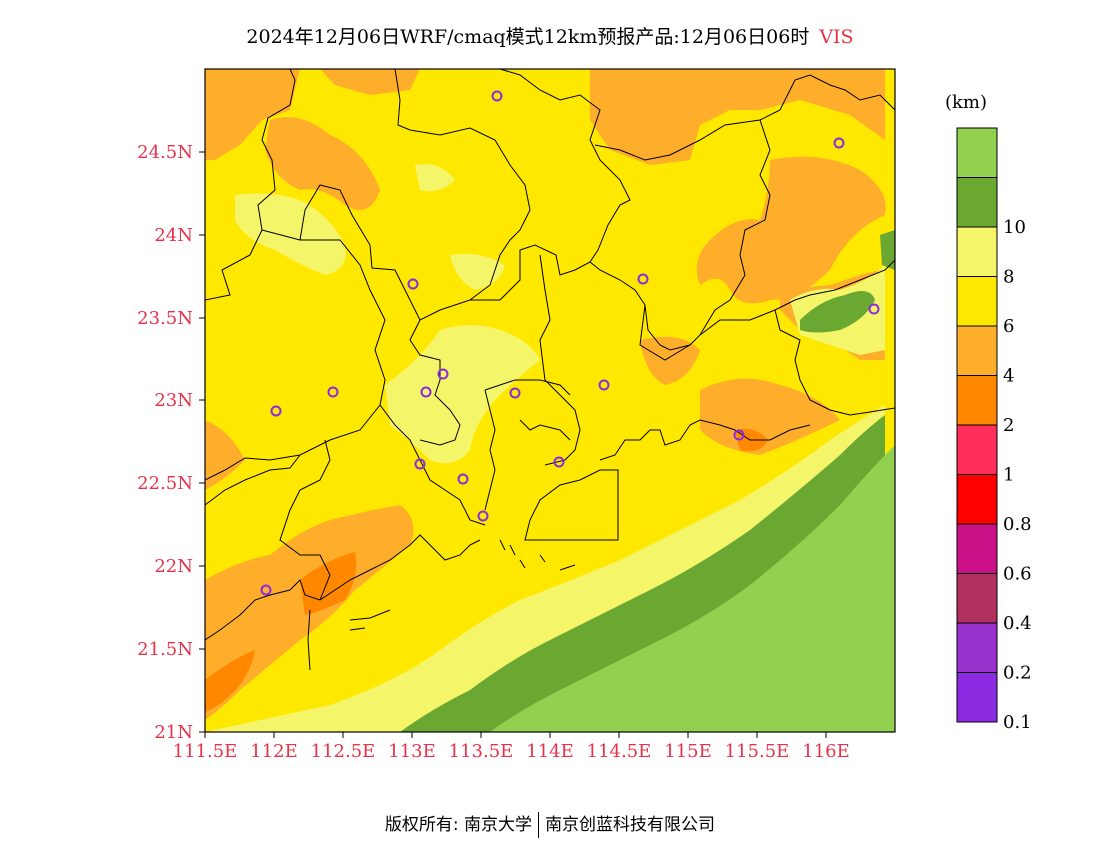  Describe the element at coordinates (550, 751) in the screenshot. I see `lon-tick-label: 114E` at that location.